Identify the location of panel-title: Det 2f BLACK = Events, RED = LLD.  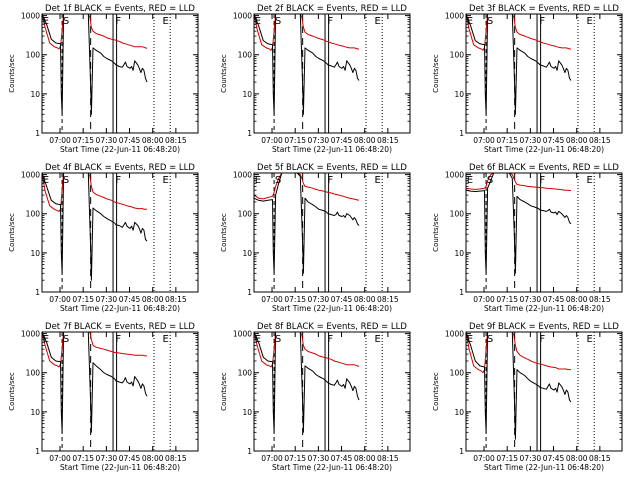
(332, 9).